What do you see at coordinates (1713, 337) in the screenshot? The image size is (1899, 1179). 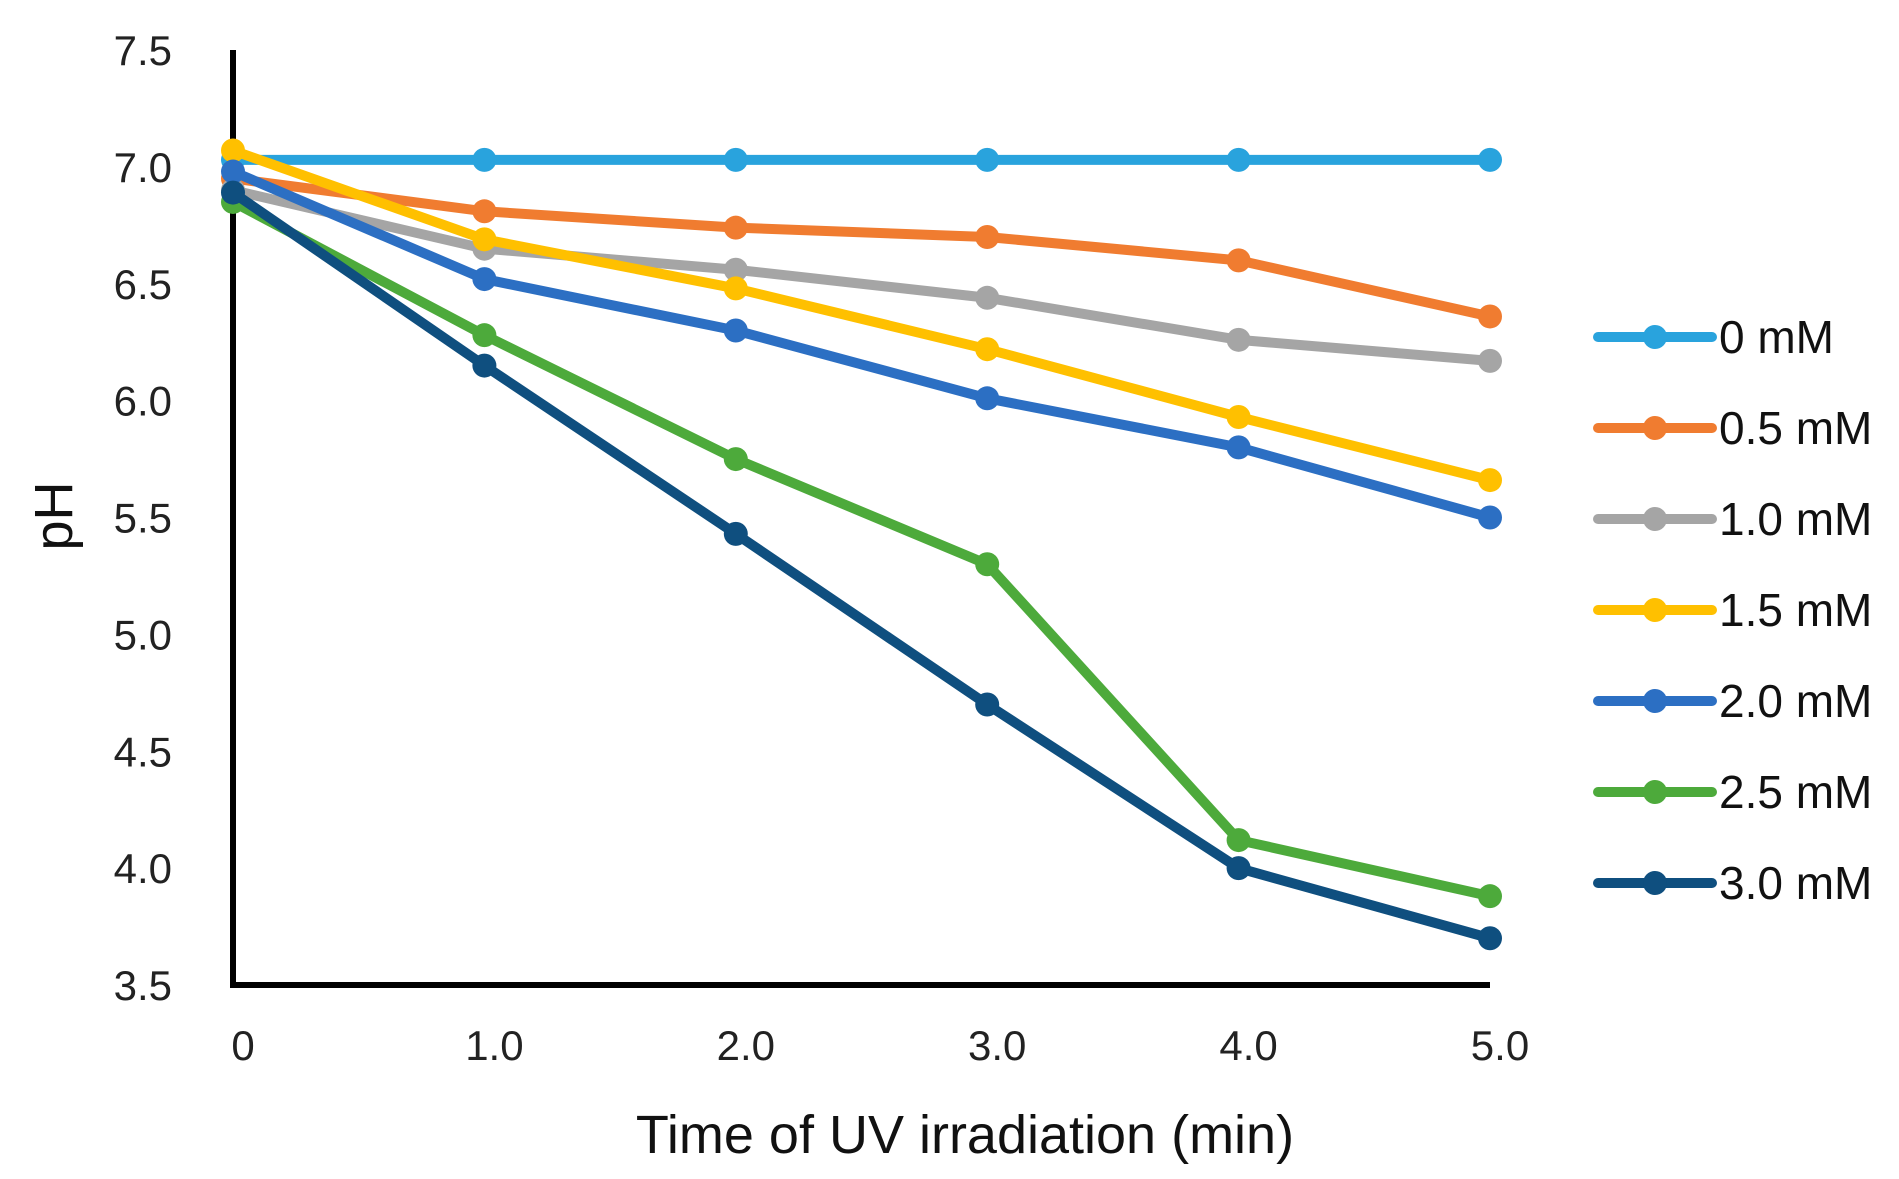 I see `legend-item: 0 mM` at bounding box center [1713, 337].